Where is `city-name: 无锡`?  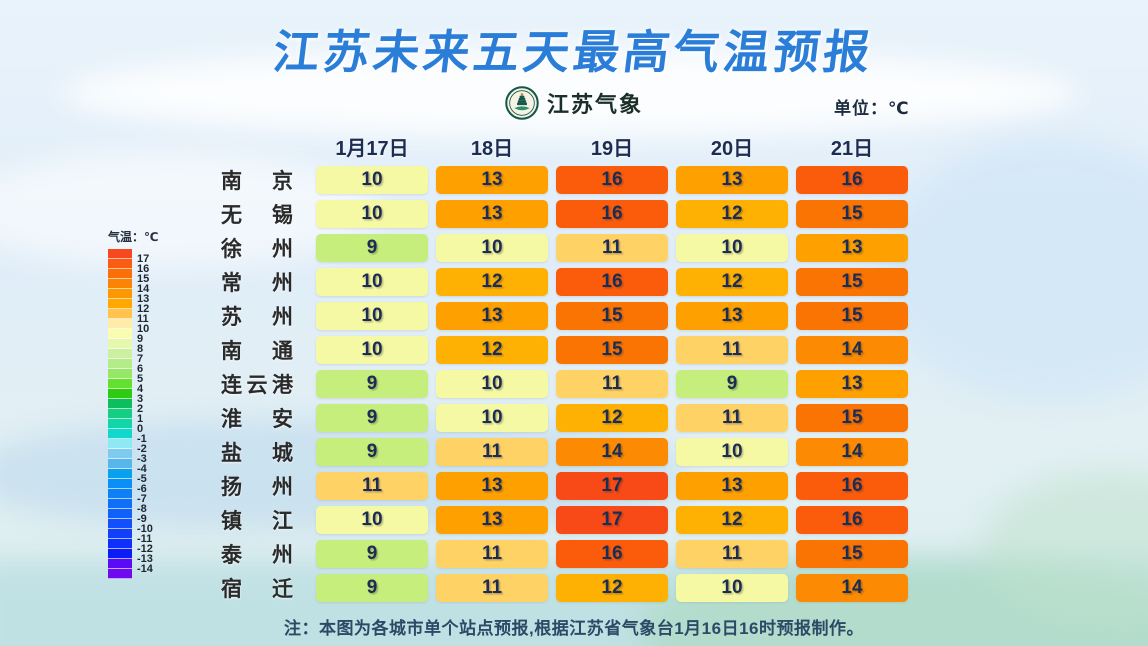
city-name: 无锡 is located at coordinates (257, 215).